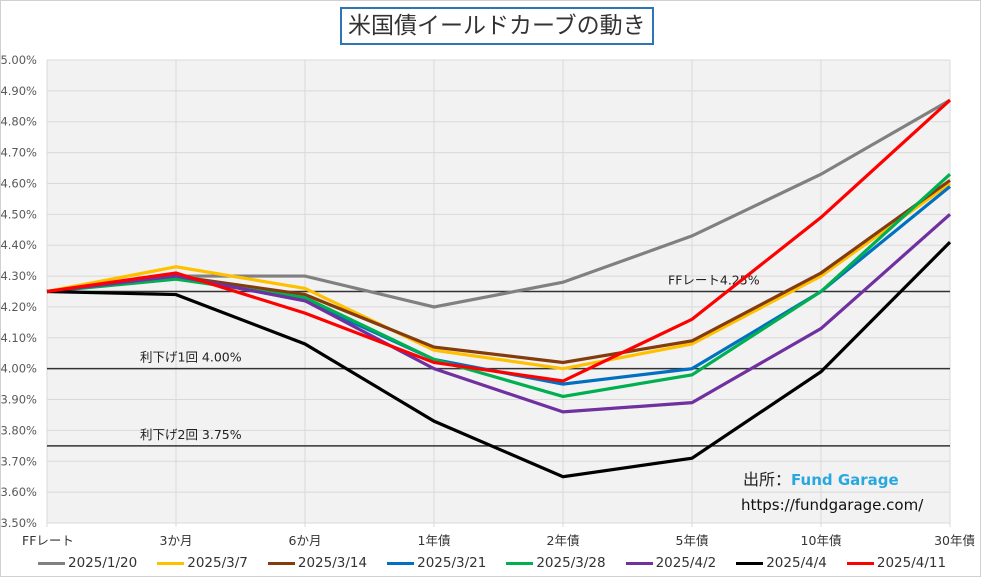 The height and width of the screenshot is (577, 981). I want to click on legend-item: 2025/3/14, so click(317, 563).